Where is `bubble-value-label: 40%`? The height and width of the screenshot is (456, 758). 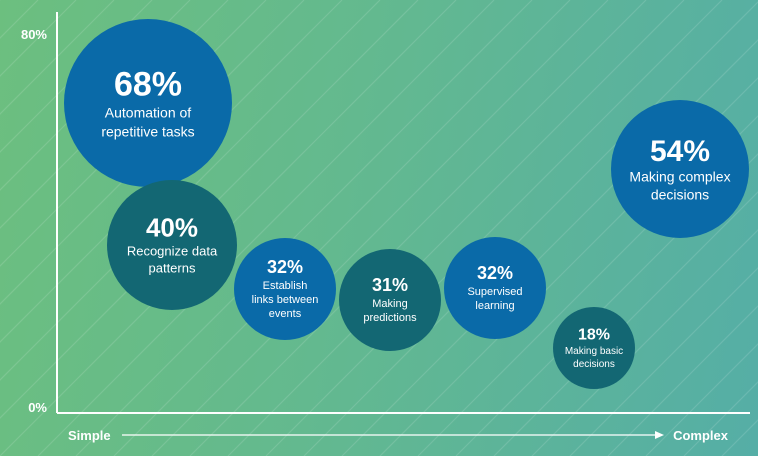 bubble-value-label: 40% is located at coordinates (172, 227).